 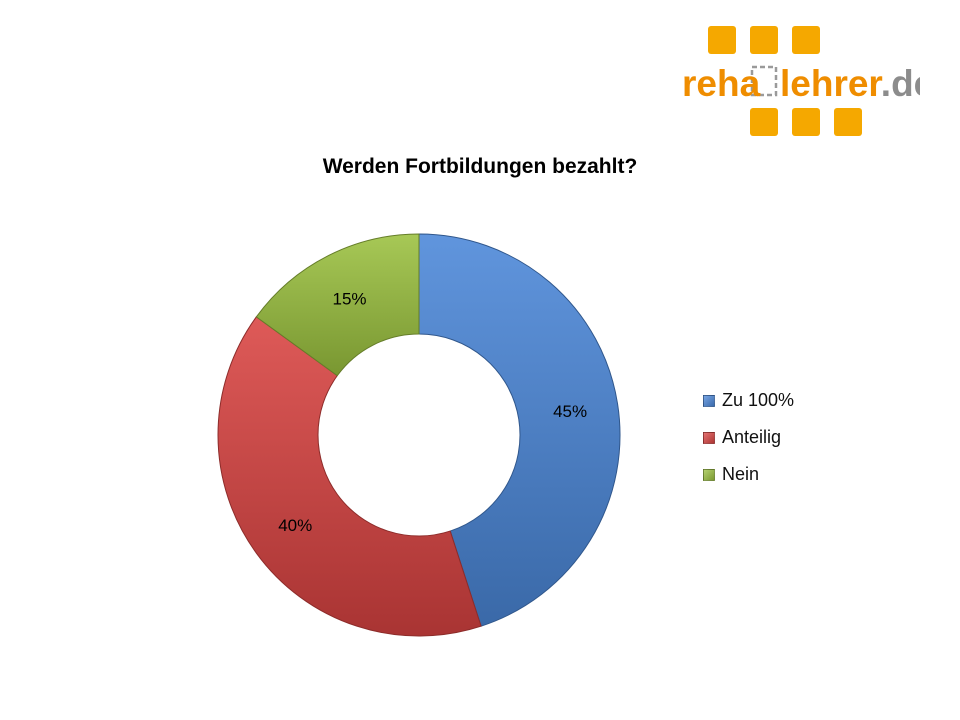 What do you see at coordinates (741, 474) in the screenshot?
I see `legend-label-2: Nein` at bounding box center [741, 474].